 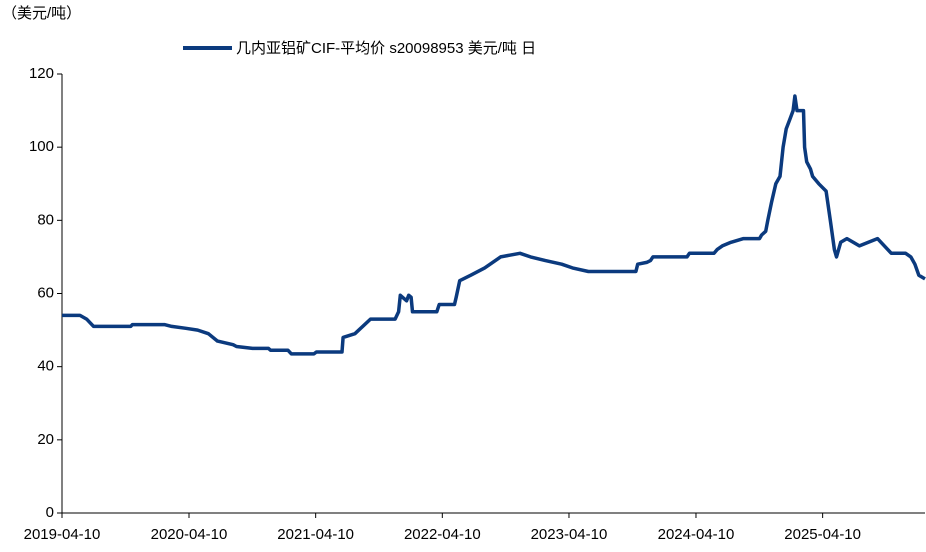 What do you see at coordinates (696, 534) in the screenshot?
I see `x-tick-label: 2024-04-10` at bounding box center [696, 534].